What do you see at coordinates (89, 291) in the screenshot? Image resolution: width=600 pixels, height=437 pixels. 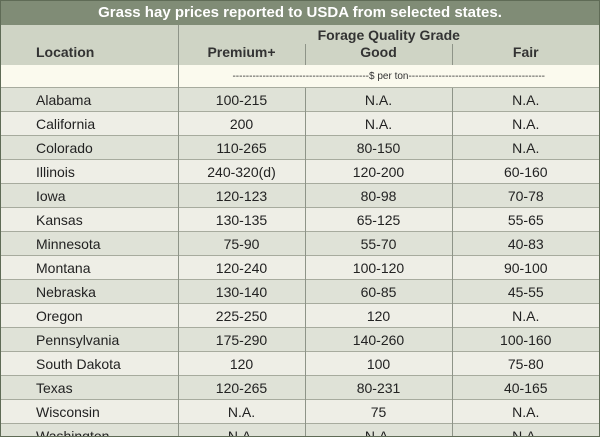 I see `location-cell: Nebraska` at bounding box center [89, 291].